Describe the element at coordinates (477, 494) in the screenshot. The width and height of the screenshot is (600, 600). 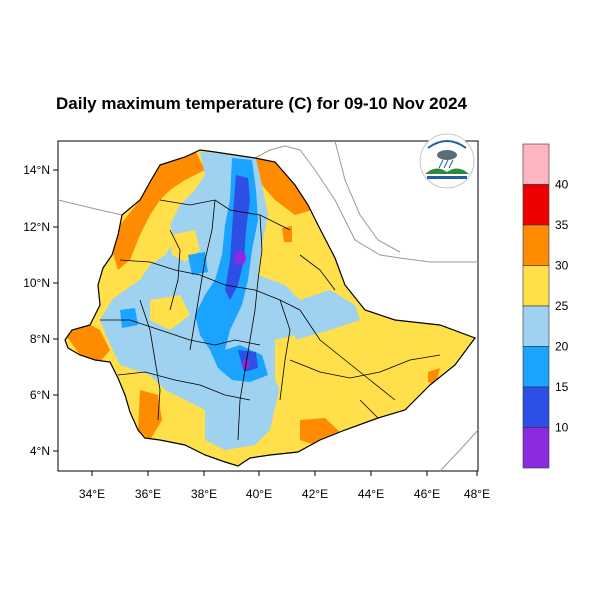
I see `x-tick-label: 48°E` at that location.